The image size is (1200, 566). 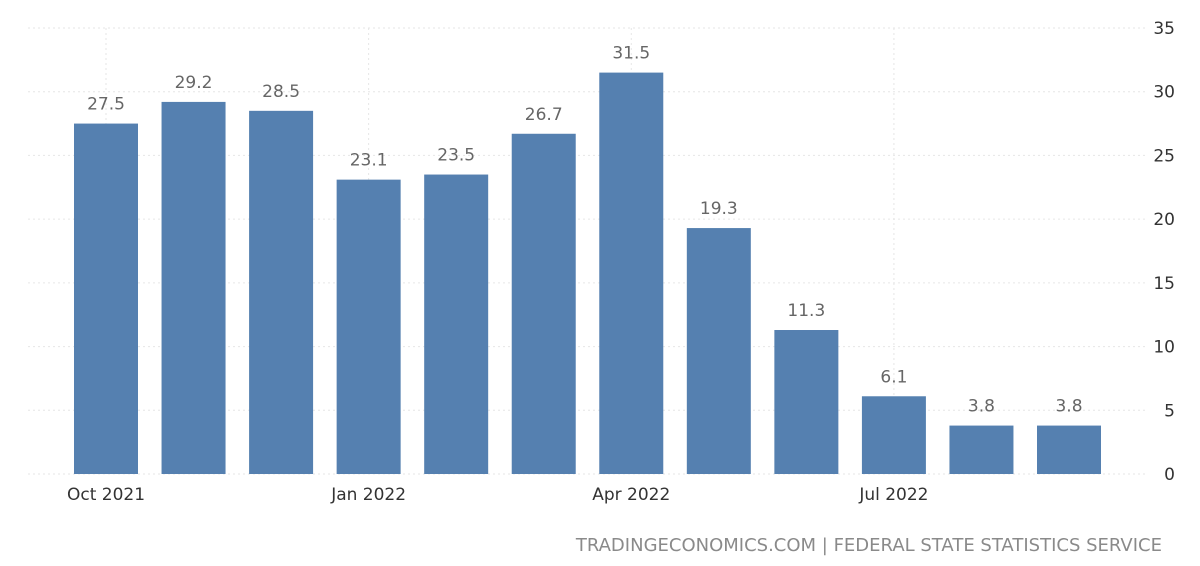 I want to click on y-tick-label: 30, so click(x=1164, y=93).